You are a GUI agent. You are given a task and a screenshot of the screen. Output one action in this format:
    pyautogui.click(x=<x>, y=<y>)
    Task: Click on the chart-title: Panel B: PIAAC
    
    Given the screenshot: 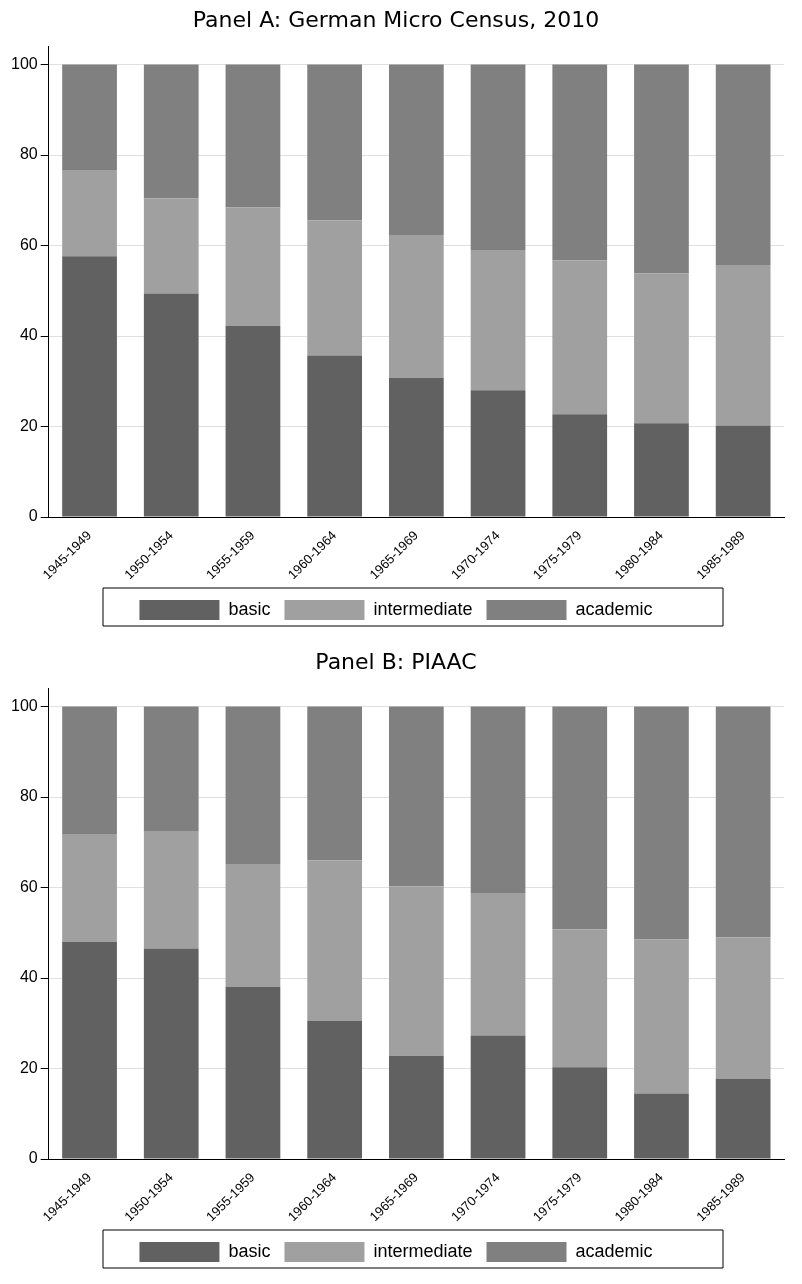 What is the action you would take?
    pyautogui.click(x=396, y=661)
    